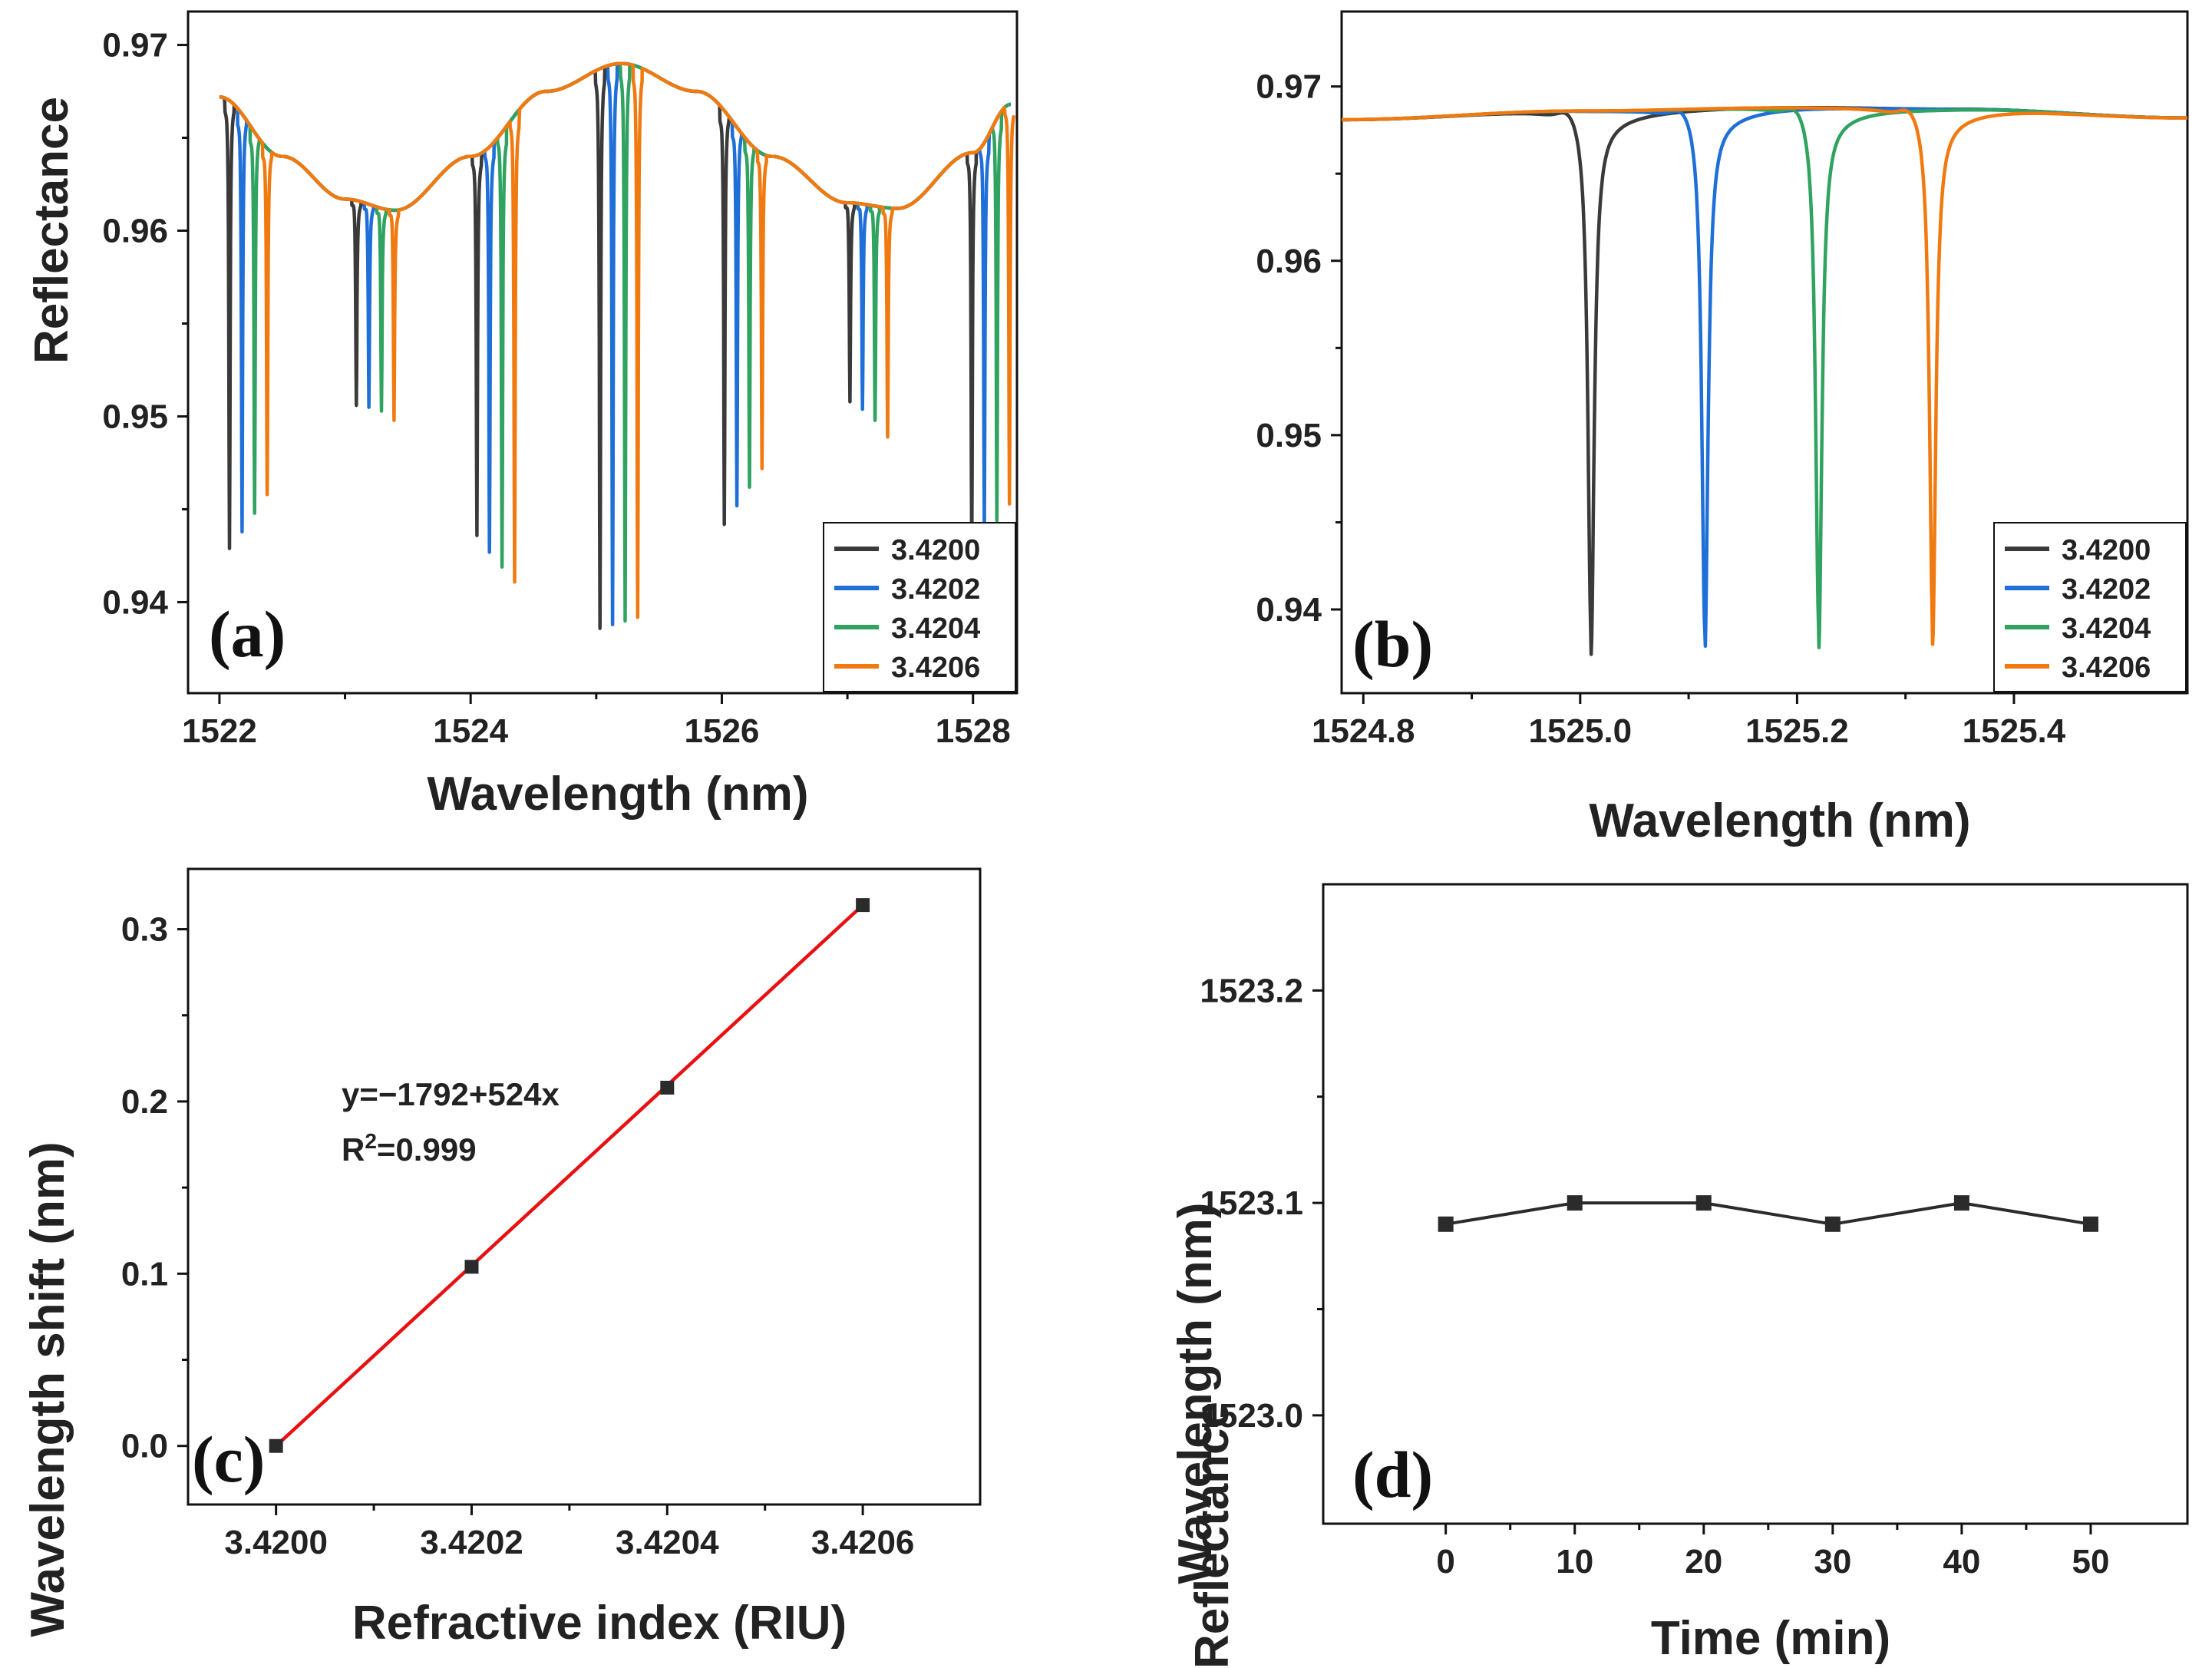 This screenshot has height=1668, width=2212. Describe the element at coordinates (973, 731) in the screenshot. I see `x-tick-label: 1528` at that location.